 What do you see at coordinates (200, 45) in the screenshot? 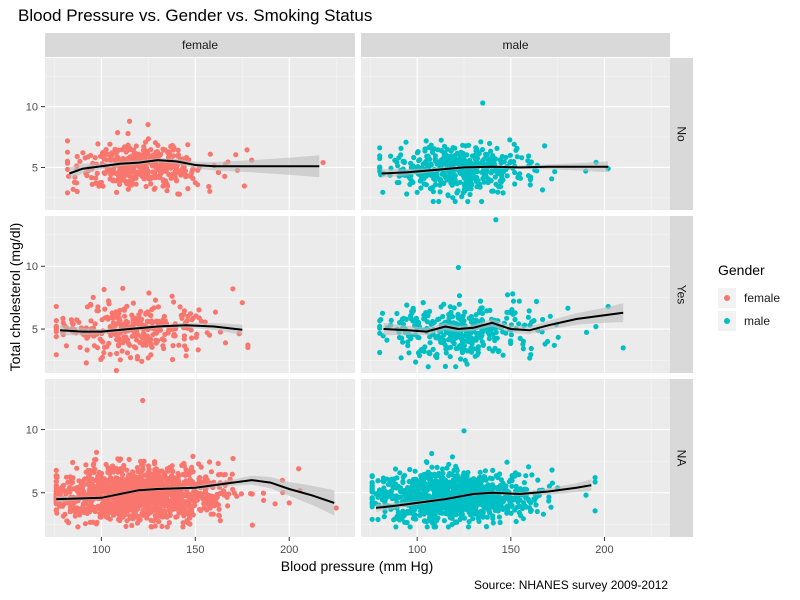
I see `strip-label-female: female` at bounding box center [200, 45].